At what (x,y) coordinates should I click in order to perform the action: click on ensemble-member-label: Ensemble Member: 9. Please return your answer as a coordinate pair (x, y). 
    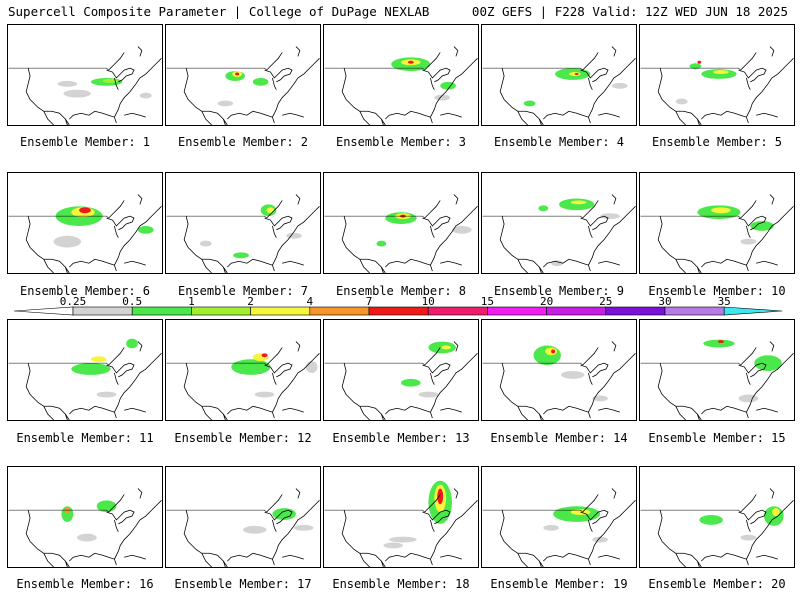
    Looking at the image, I should click on (559, 291).